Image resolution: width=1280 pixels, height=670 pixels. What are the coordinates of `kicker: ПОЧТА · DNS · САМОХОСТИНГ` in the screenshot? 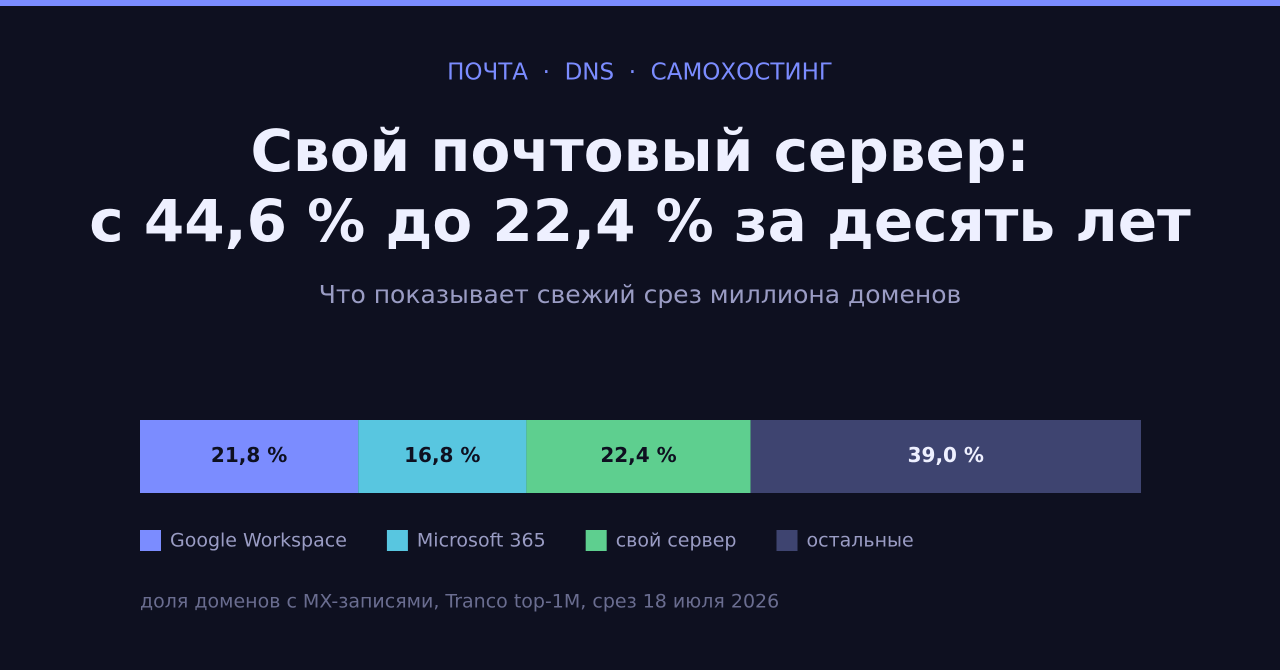 It's located at (640, 73).